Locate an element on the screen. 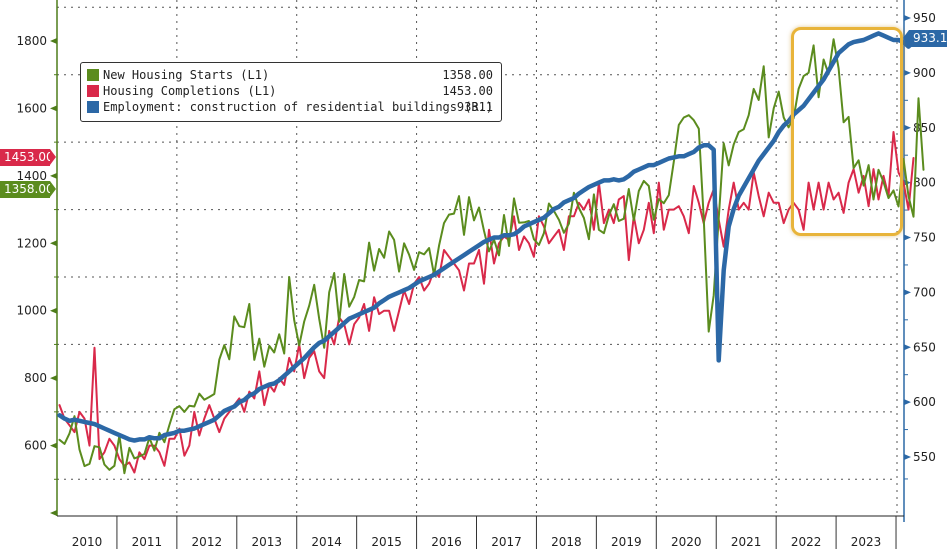 This screenshot has width=947, height=549. legend-value: 1453.00 is located at coordinates (467, 91).